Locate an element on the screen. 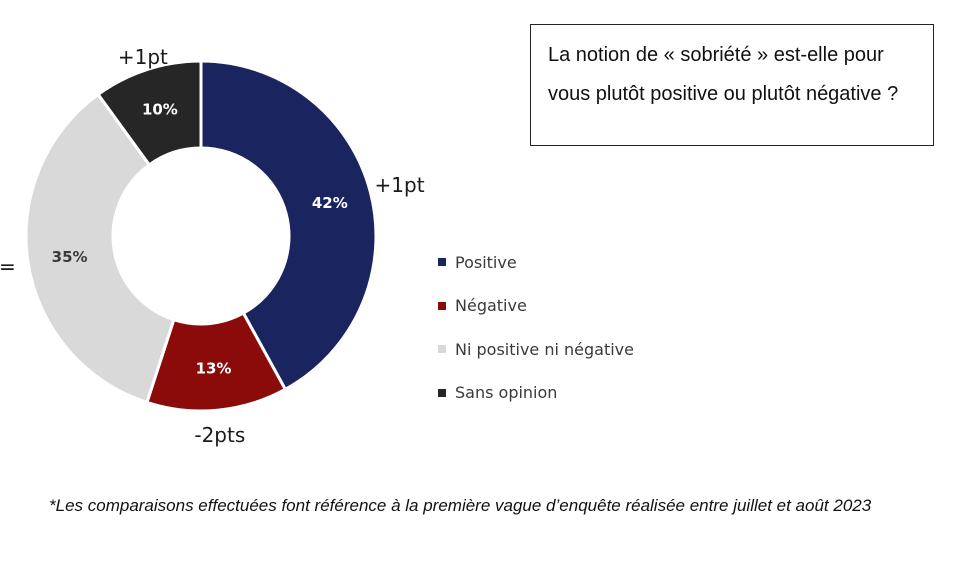 The width and height of the screenshot is (976, 566). legend-swatch-positive is located at coordinates (442, 262).